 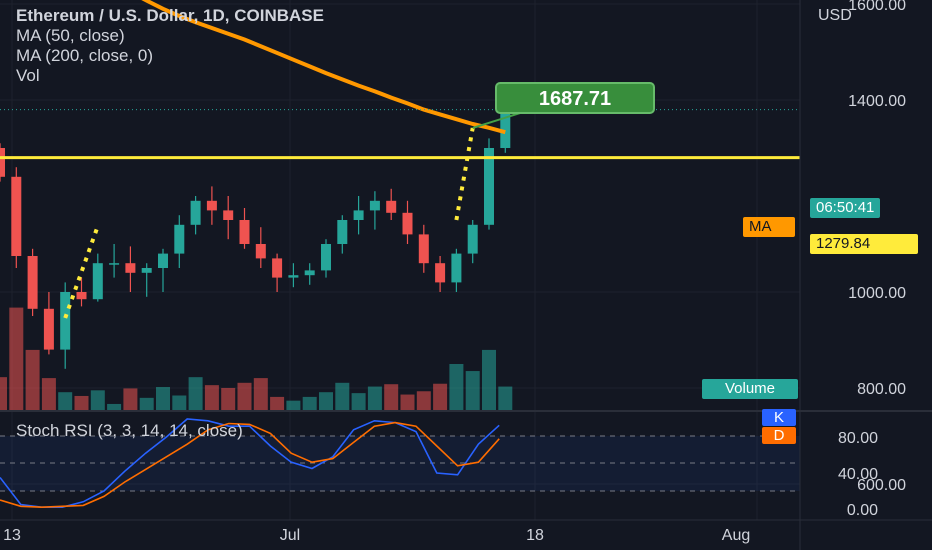 I want to click on ma-tag: MA, so click(x=769, y=227).